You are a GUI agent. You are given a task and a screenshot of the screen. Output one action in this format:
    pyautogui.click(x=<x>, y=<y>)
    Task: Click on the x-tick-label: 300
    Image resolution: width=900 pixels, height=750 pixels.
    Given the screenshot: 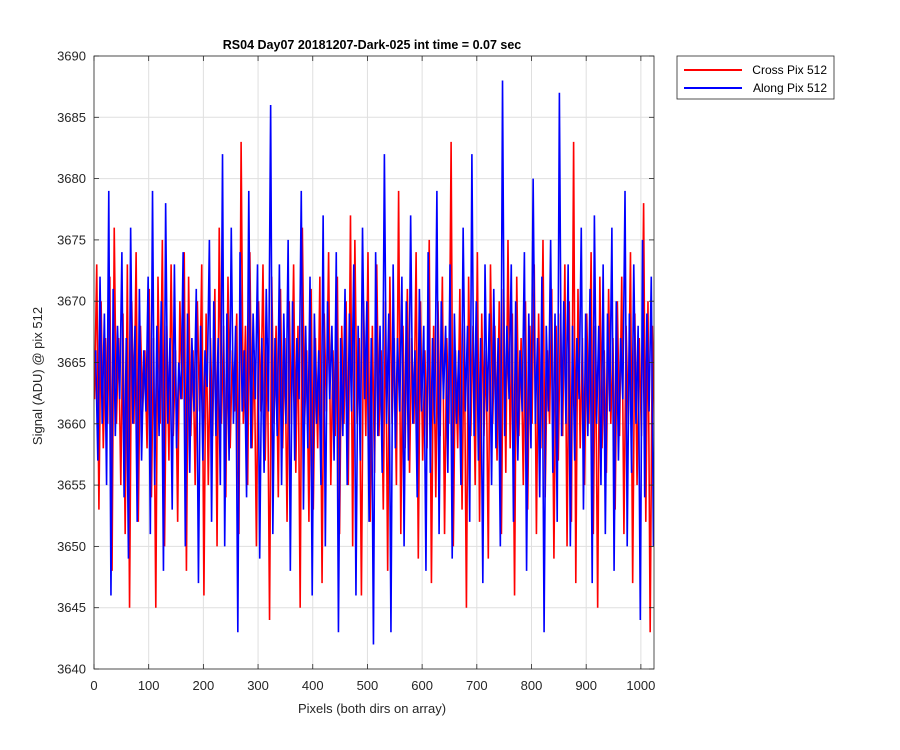 What is the action you would take?
    pyautogui.click(x=258, y=685)
    